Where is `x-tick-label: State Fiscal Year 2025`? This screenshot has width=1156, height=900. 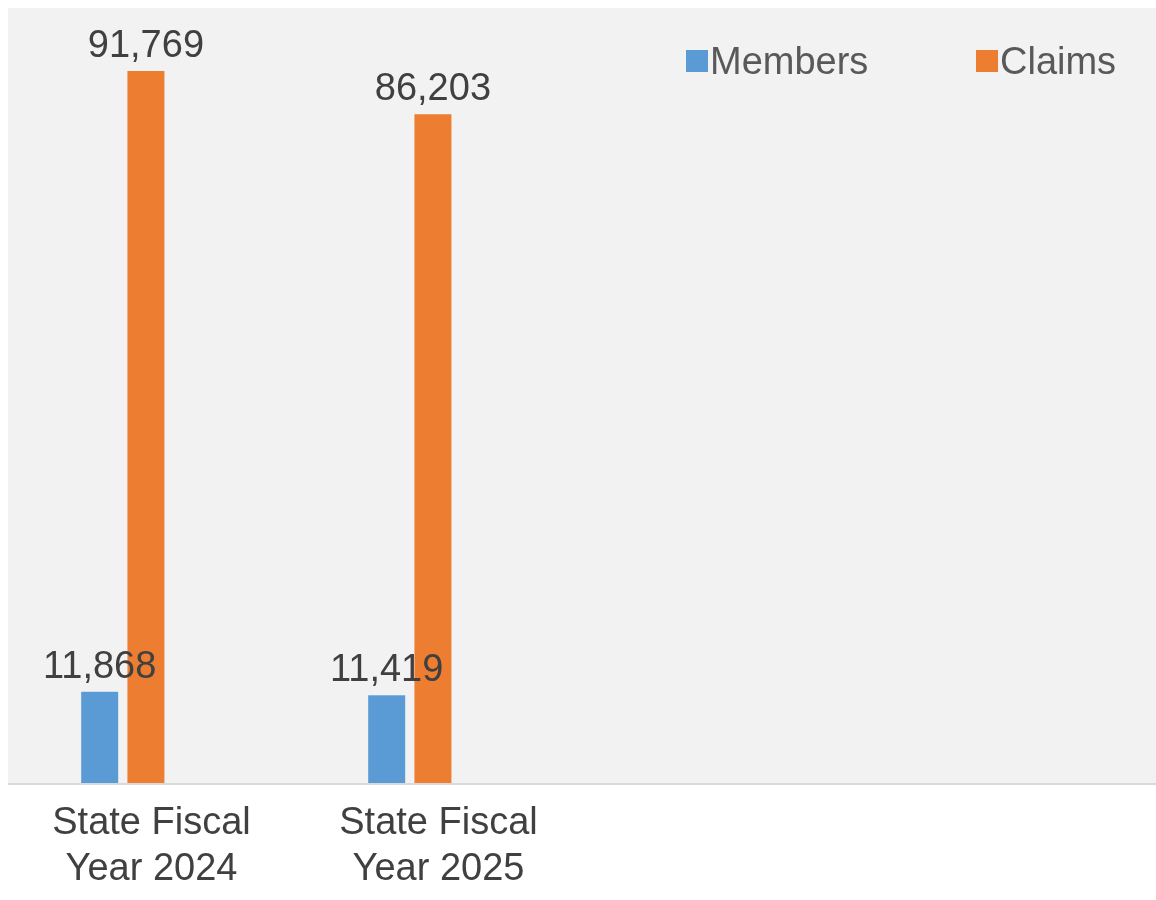
x-tick-label: State Fiscal Year 2025 is located at coordinates (438, 844).